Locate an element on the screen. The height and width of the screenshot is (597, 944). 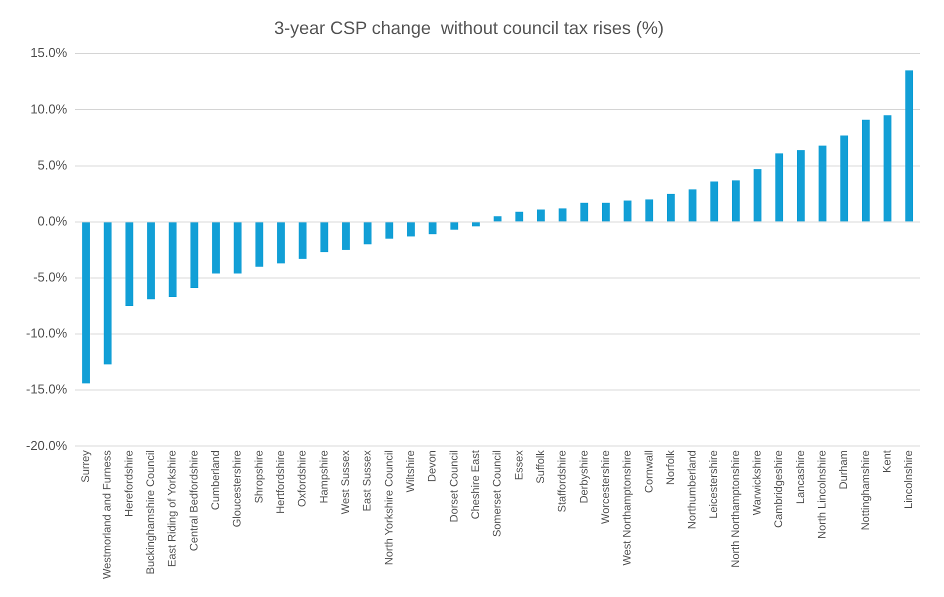
x-tick-label: Devon is located at coordinates (432, 466).